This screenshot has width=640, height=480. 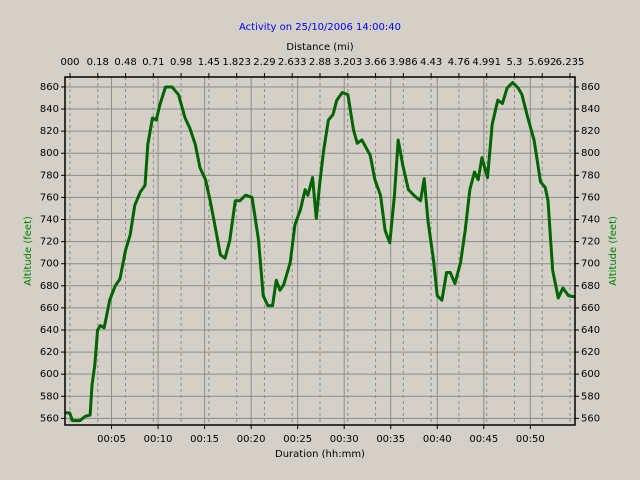 I want to click on y-tick-label: 660, so click(x=49, y=308).